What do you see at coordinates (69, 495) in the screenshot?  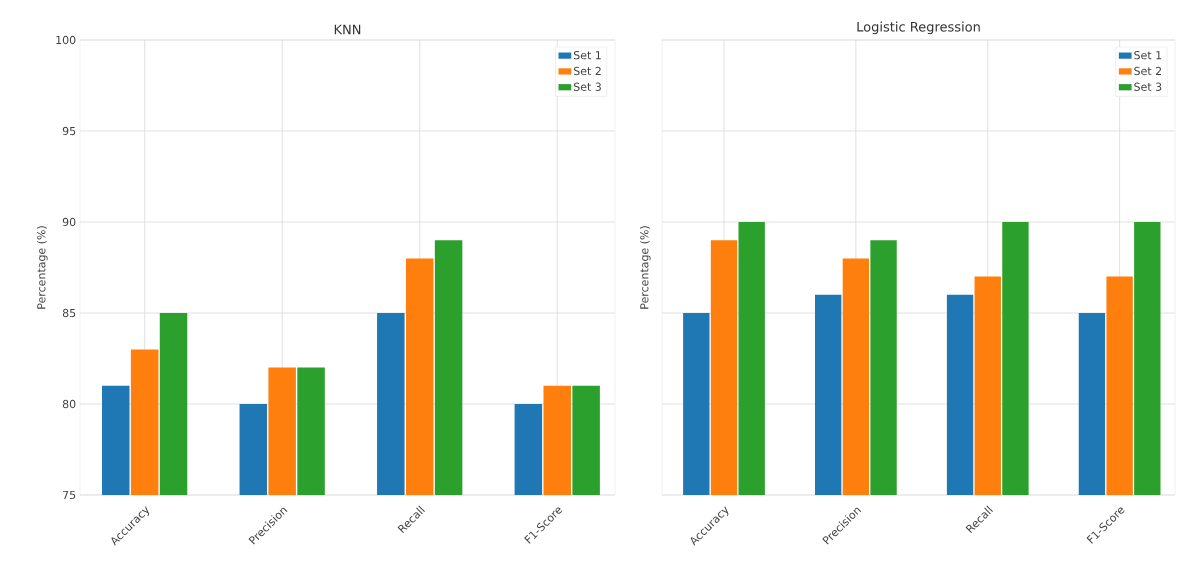 I see `y-tick-label: 75` at bounding box center [69, 495].